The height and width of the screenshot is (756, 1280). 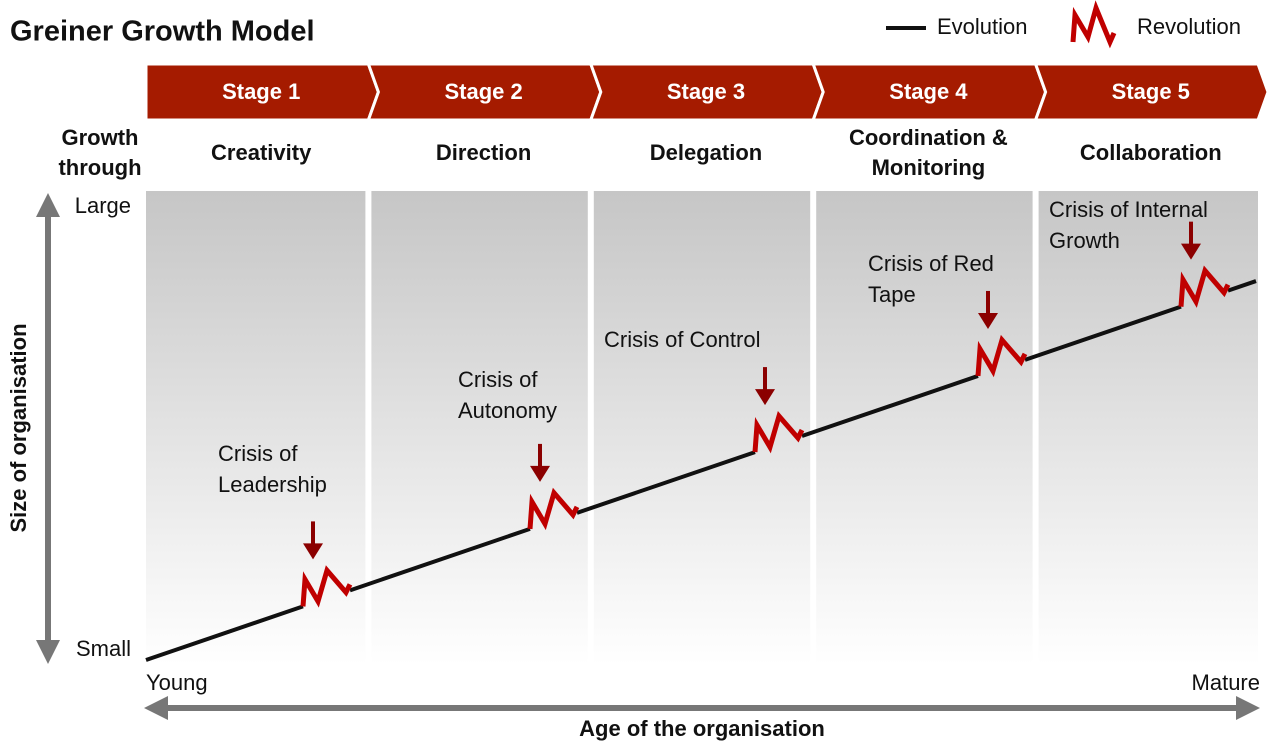 I want to click on y-axis-title: Size of organisation, so click(x=18, y=427).